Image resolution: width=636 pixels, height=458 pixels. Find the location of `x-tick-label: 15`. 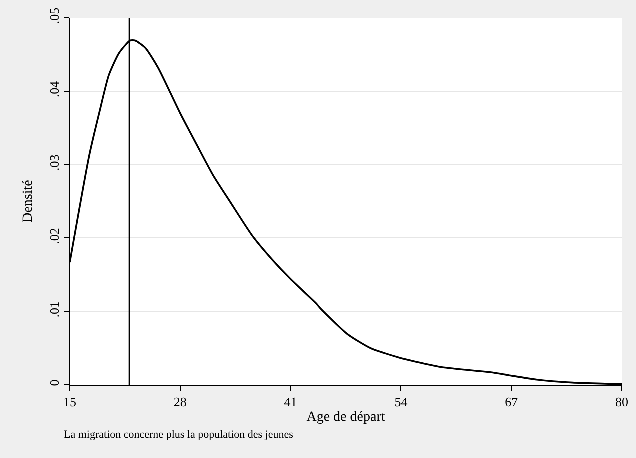

x-tick-label: 15 is located at coordinates (70, 402).